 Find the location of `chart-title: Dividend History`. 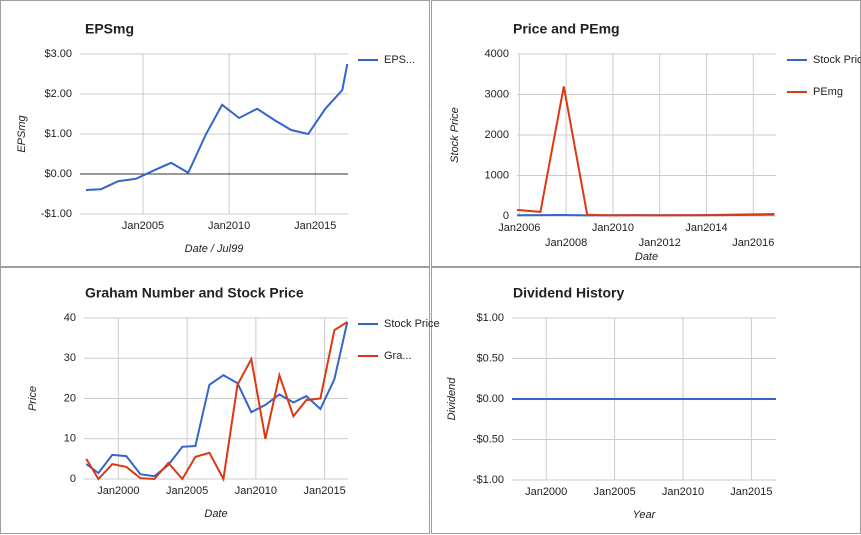

chart-title: Dividend History is located at coordinates (568, 293).